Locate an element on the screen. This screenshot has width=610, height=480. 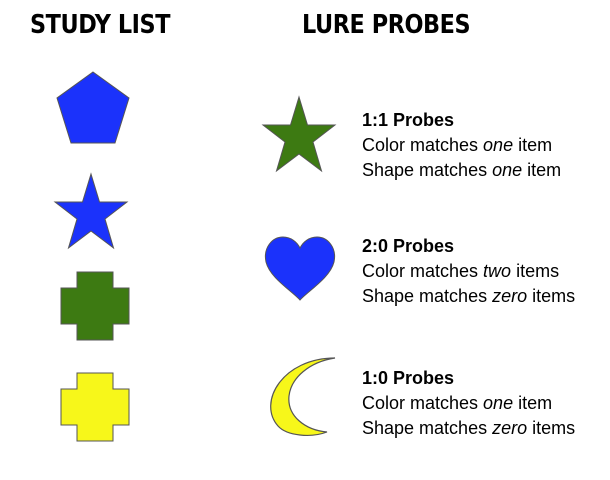
probe-star-icon is located at coordinates (299, 134).